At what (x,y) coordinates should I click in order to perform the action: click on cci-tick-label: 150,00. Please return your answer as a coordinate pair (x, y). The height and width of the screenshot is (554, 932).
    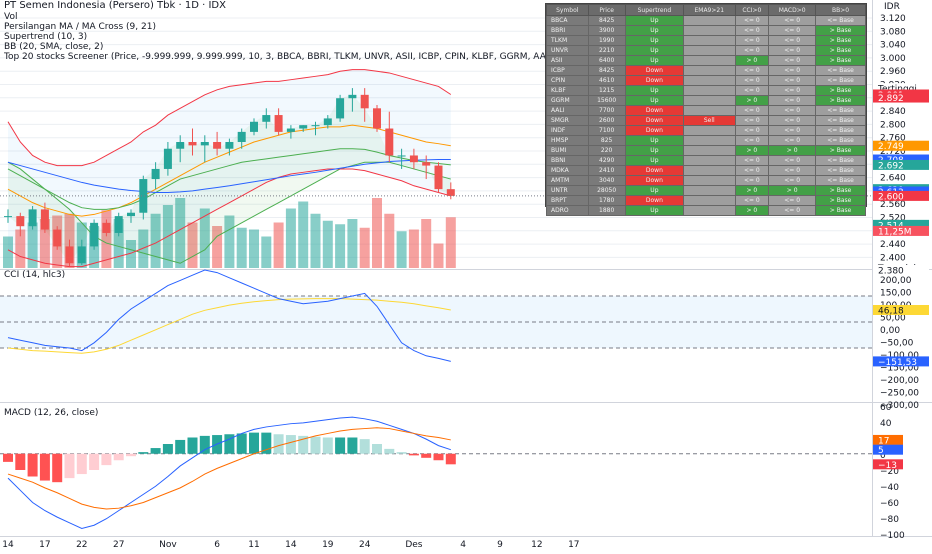
    Looking at the image, I should click on (896, 294).